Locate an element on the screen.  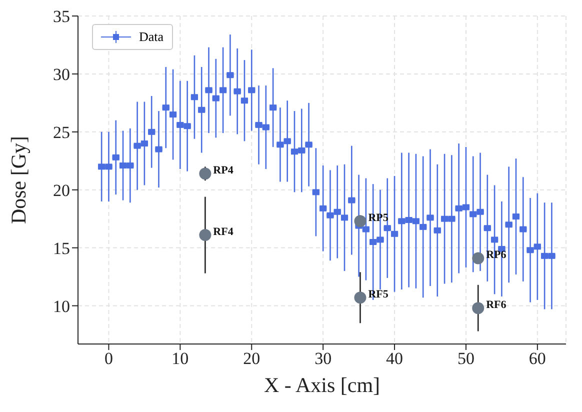
x-tick-label: 0 is located at coordinates (108, 358).